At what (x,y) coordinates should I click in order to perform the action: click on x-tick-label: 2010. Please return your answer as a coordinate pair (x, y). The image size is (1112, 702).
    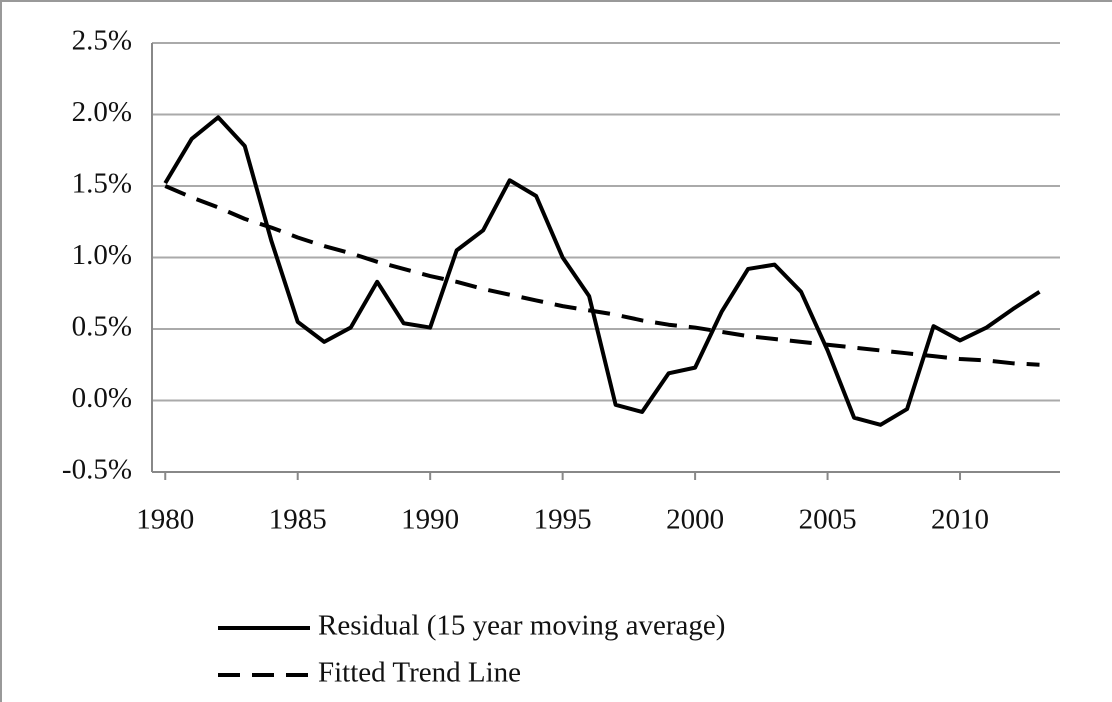
    Looking at the image, I should click on (960, 520).